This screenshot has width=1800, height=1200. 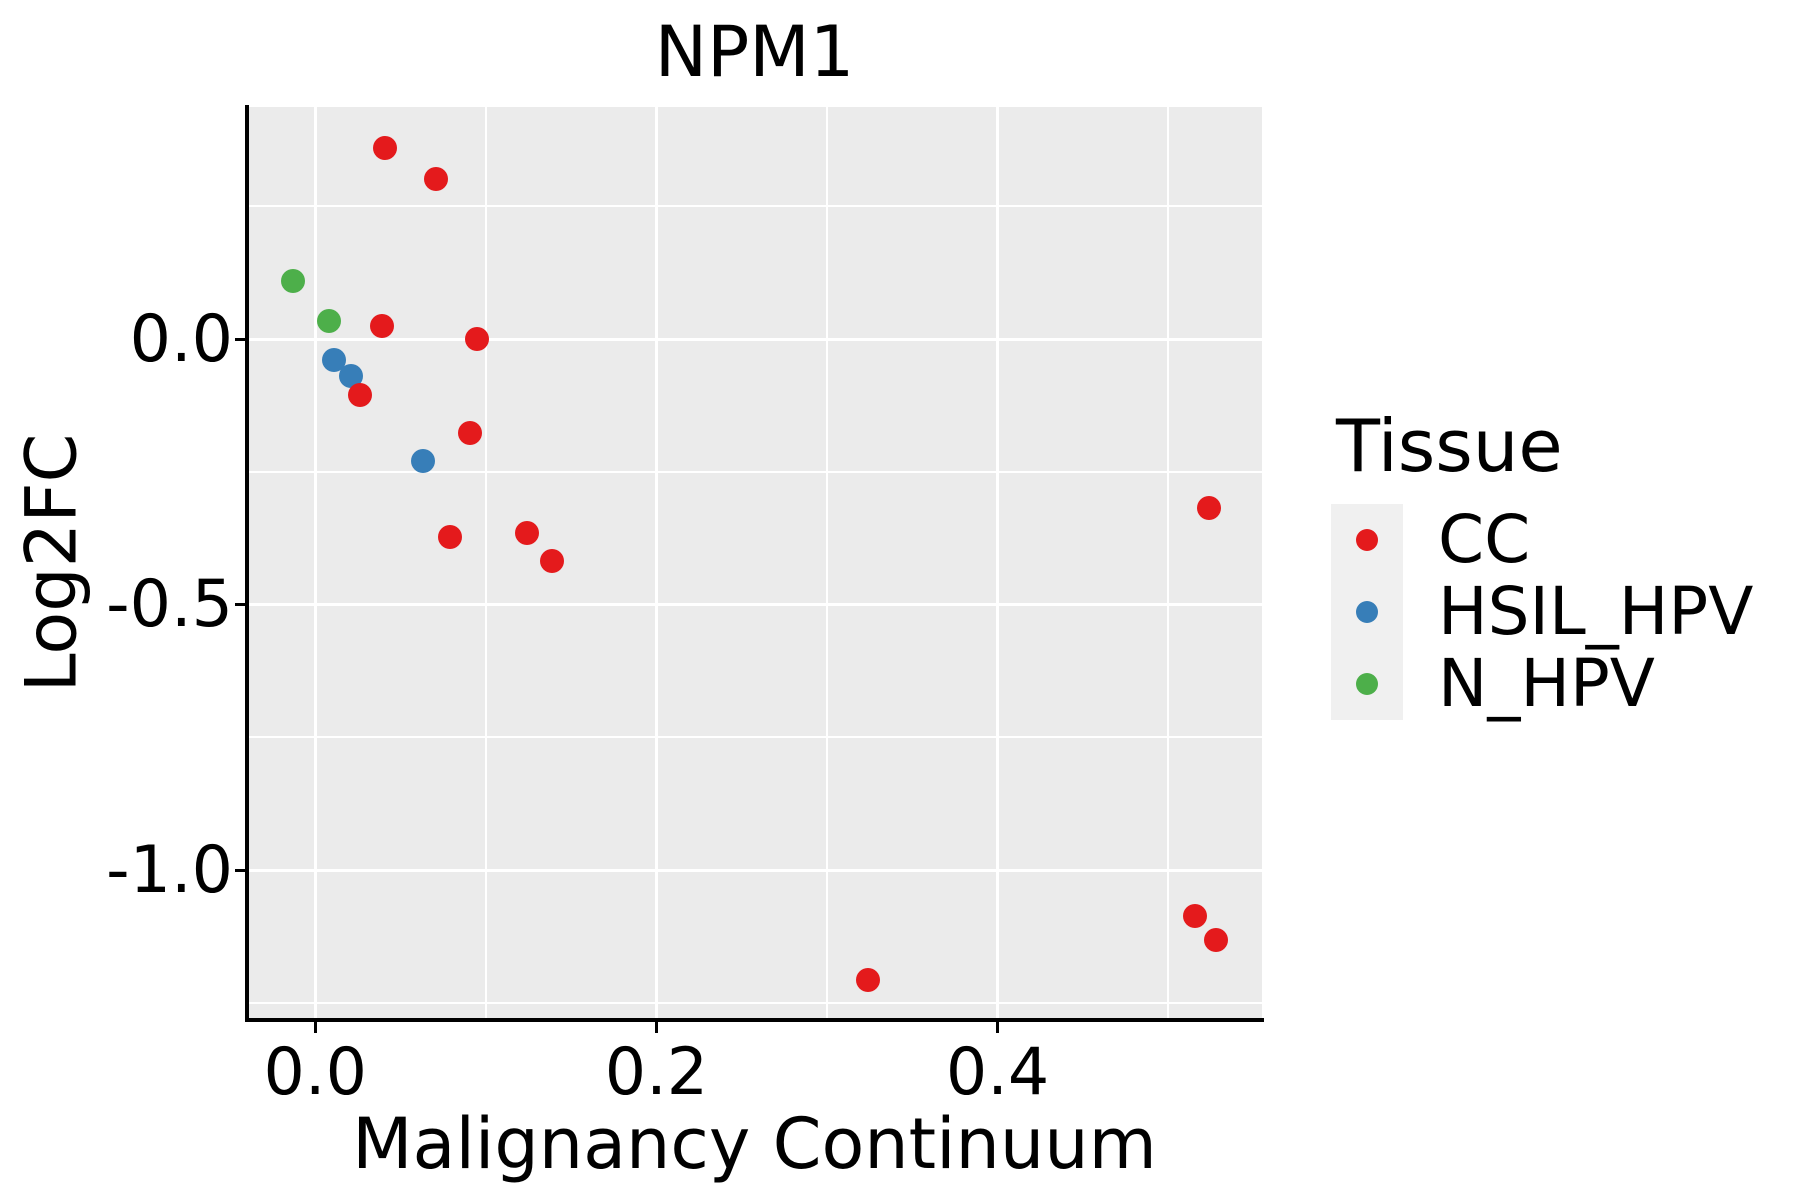 What do you see at coordinates (181, 339) in the screenshot?
I see `y-tick-label: 0.0` at bounding box center [181, 339].